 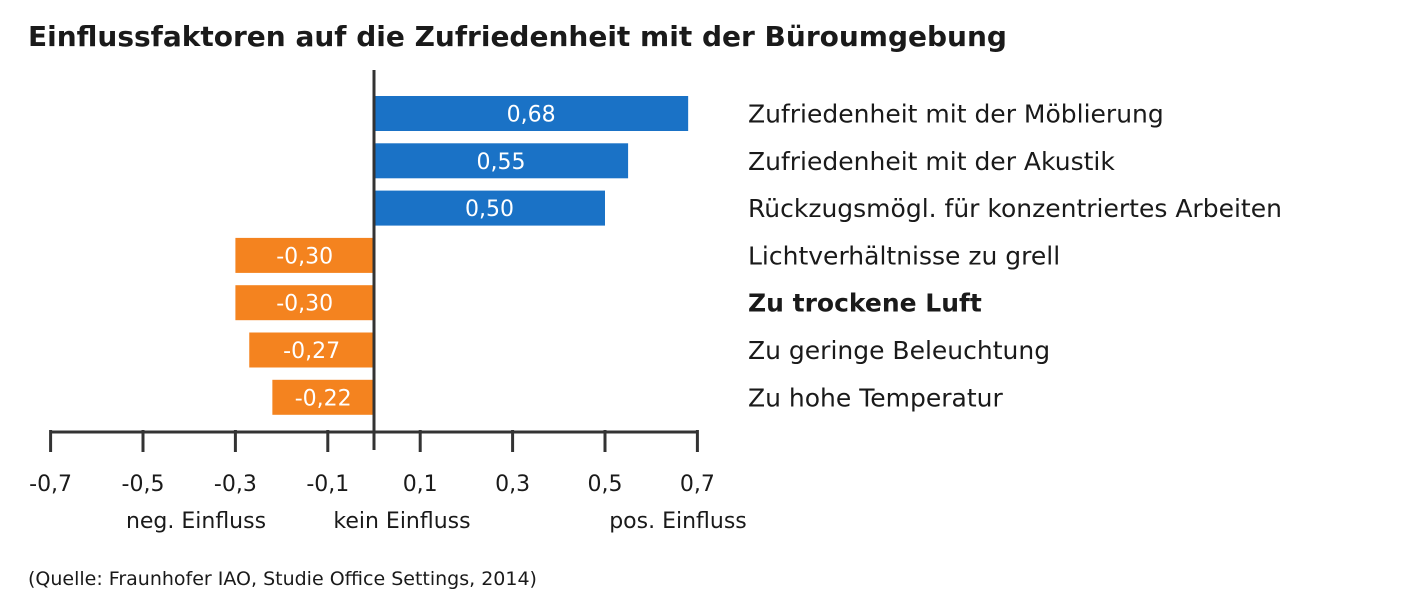 What do you see at coordinates (899, 350) in the screenshot?
I see `category-label: Zu geringe Beleuchtung` at bounding box center [899, 350].